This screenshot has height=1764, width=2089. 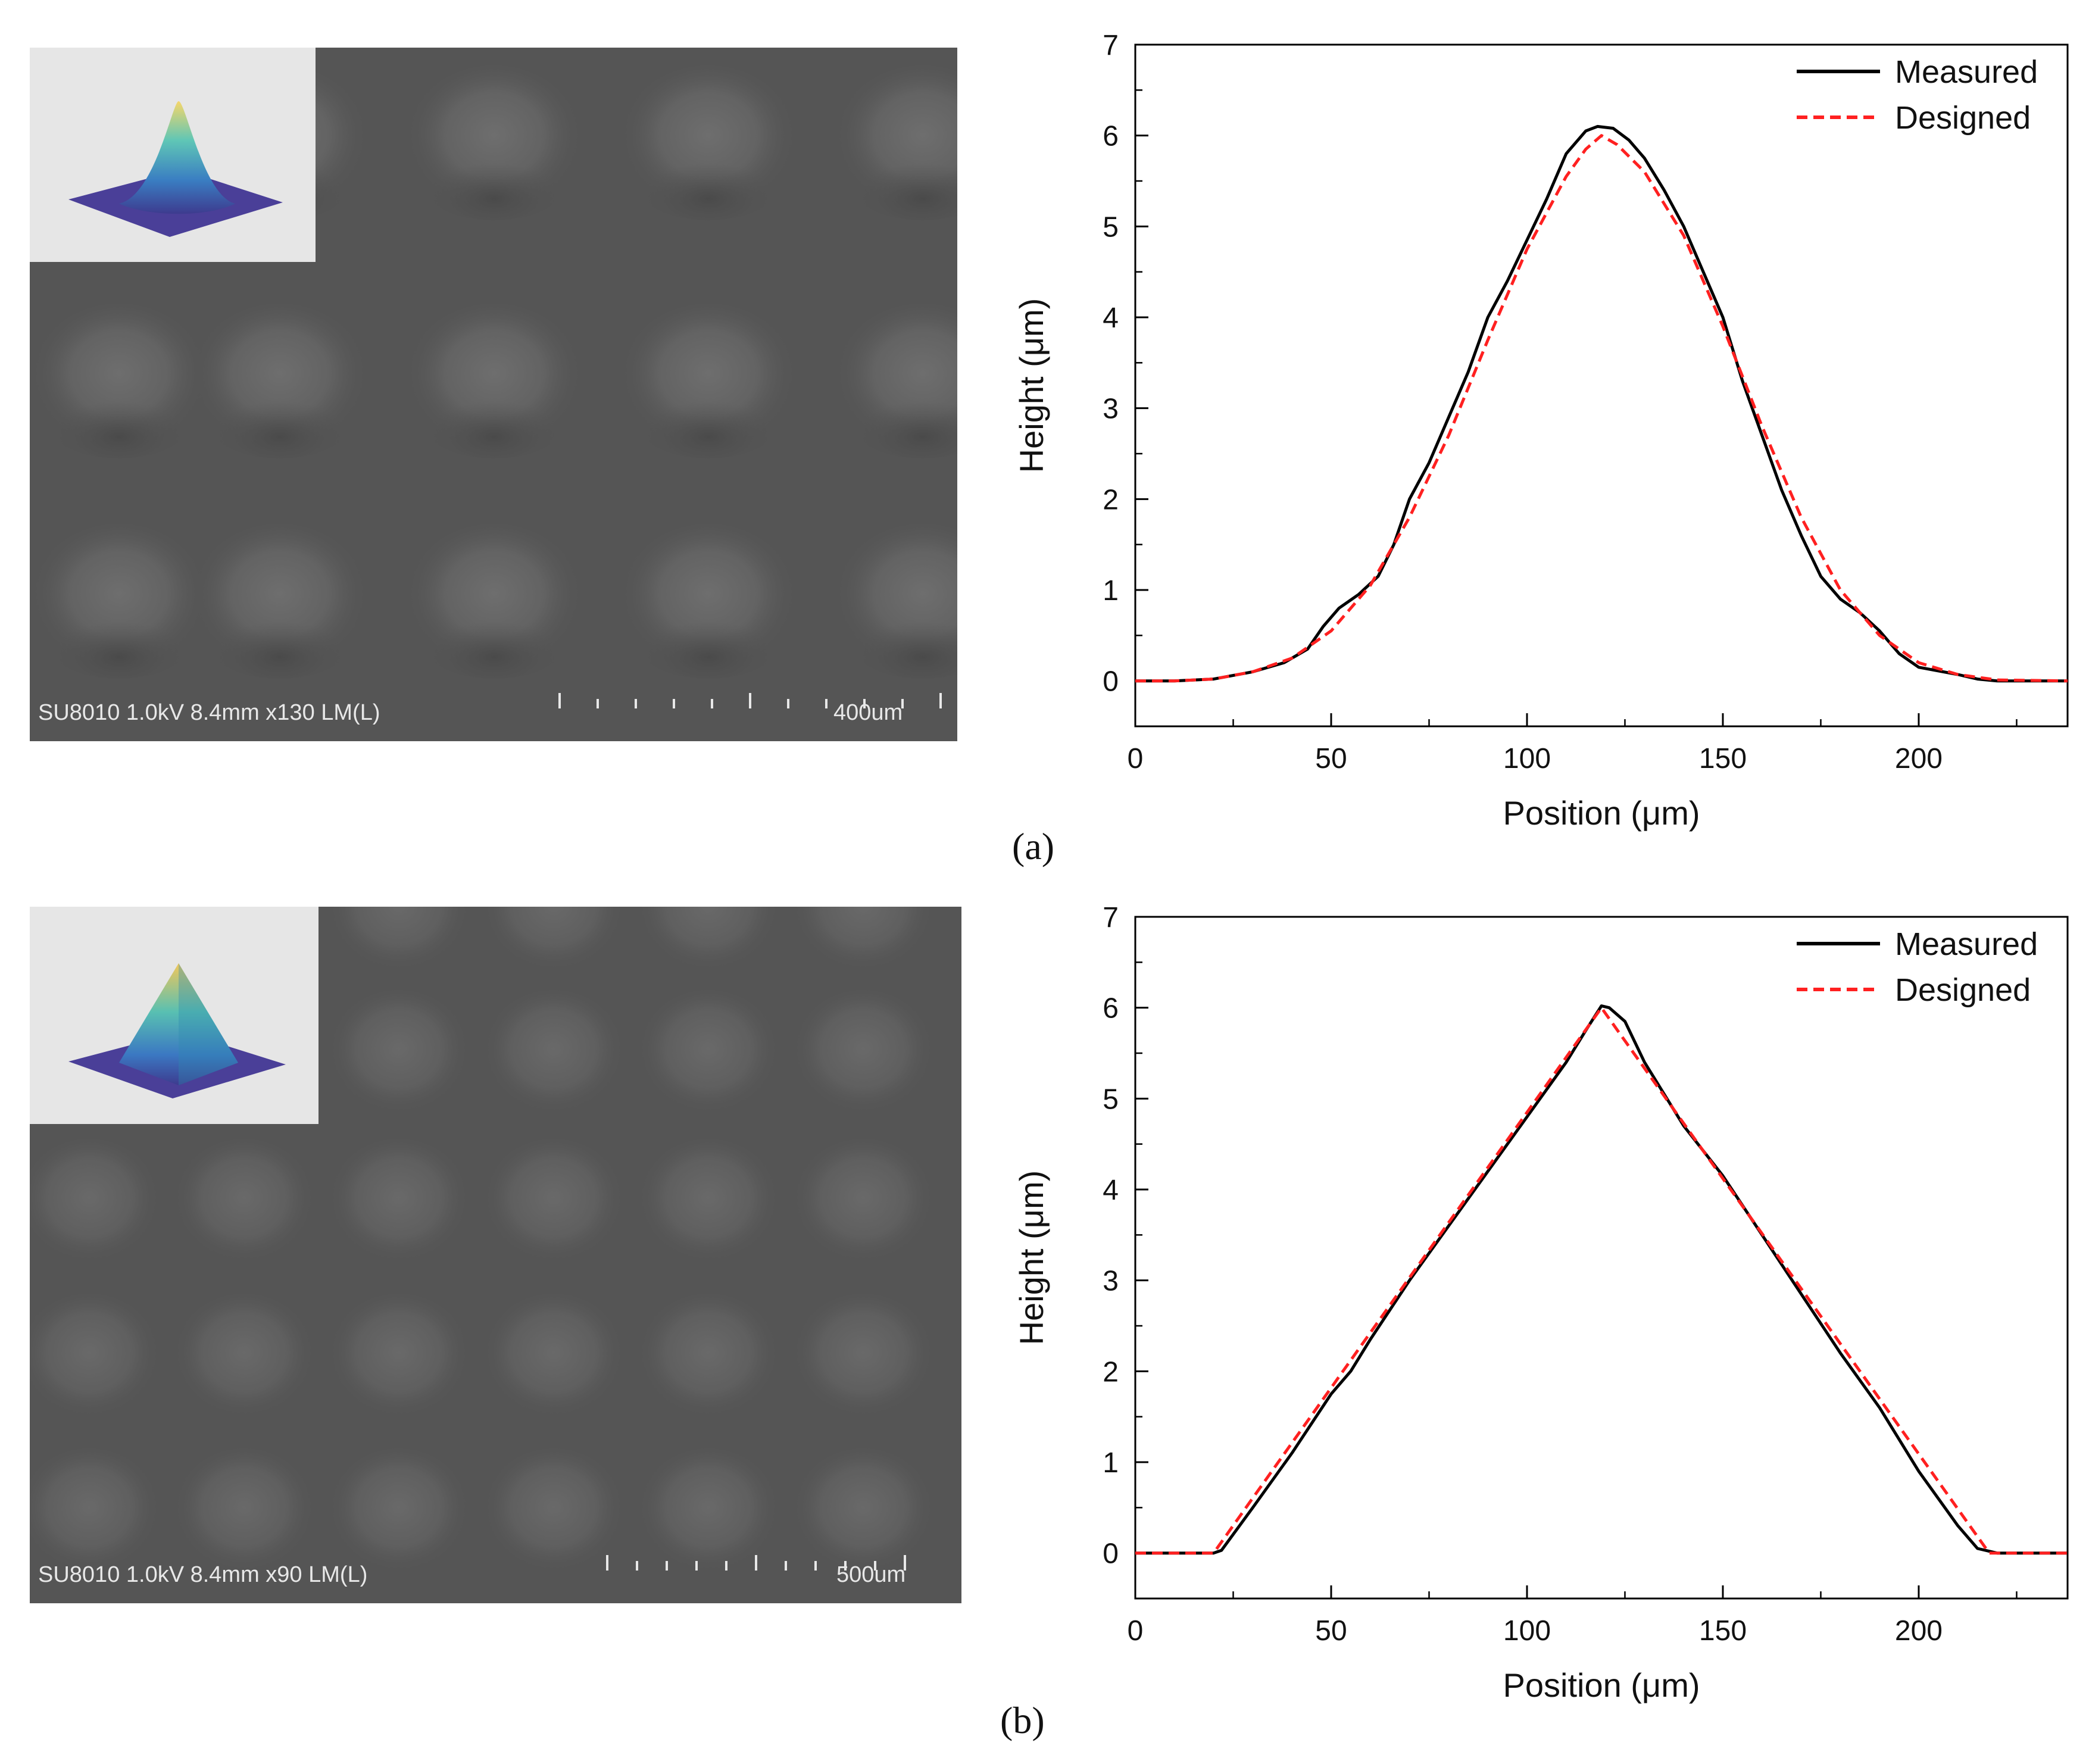 I want to click on sem-scale-ticks-a, so click(x=750, y=700).